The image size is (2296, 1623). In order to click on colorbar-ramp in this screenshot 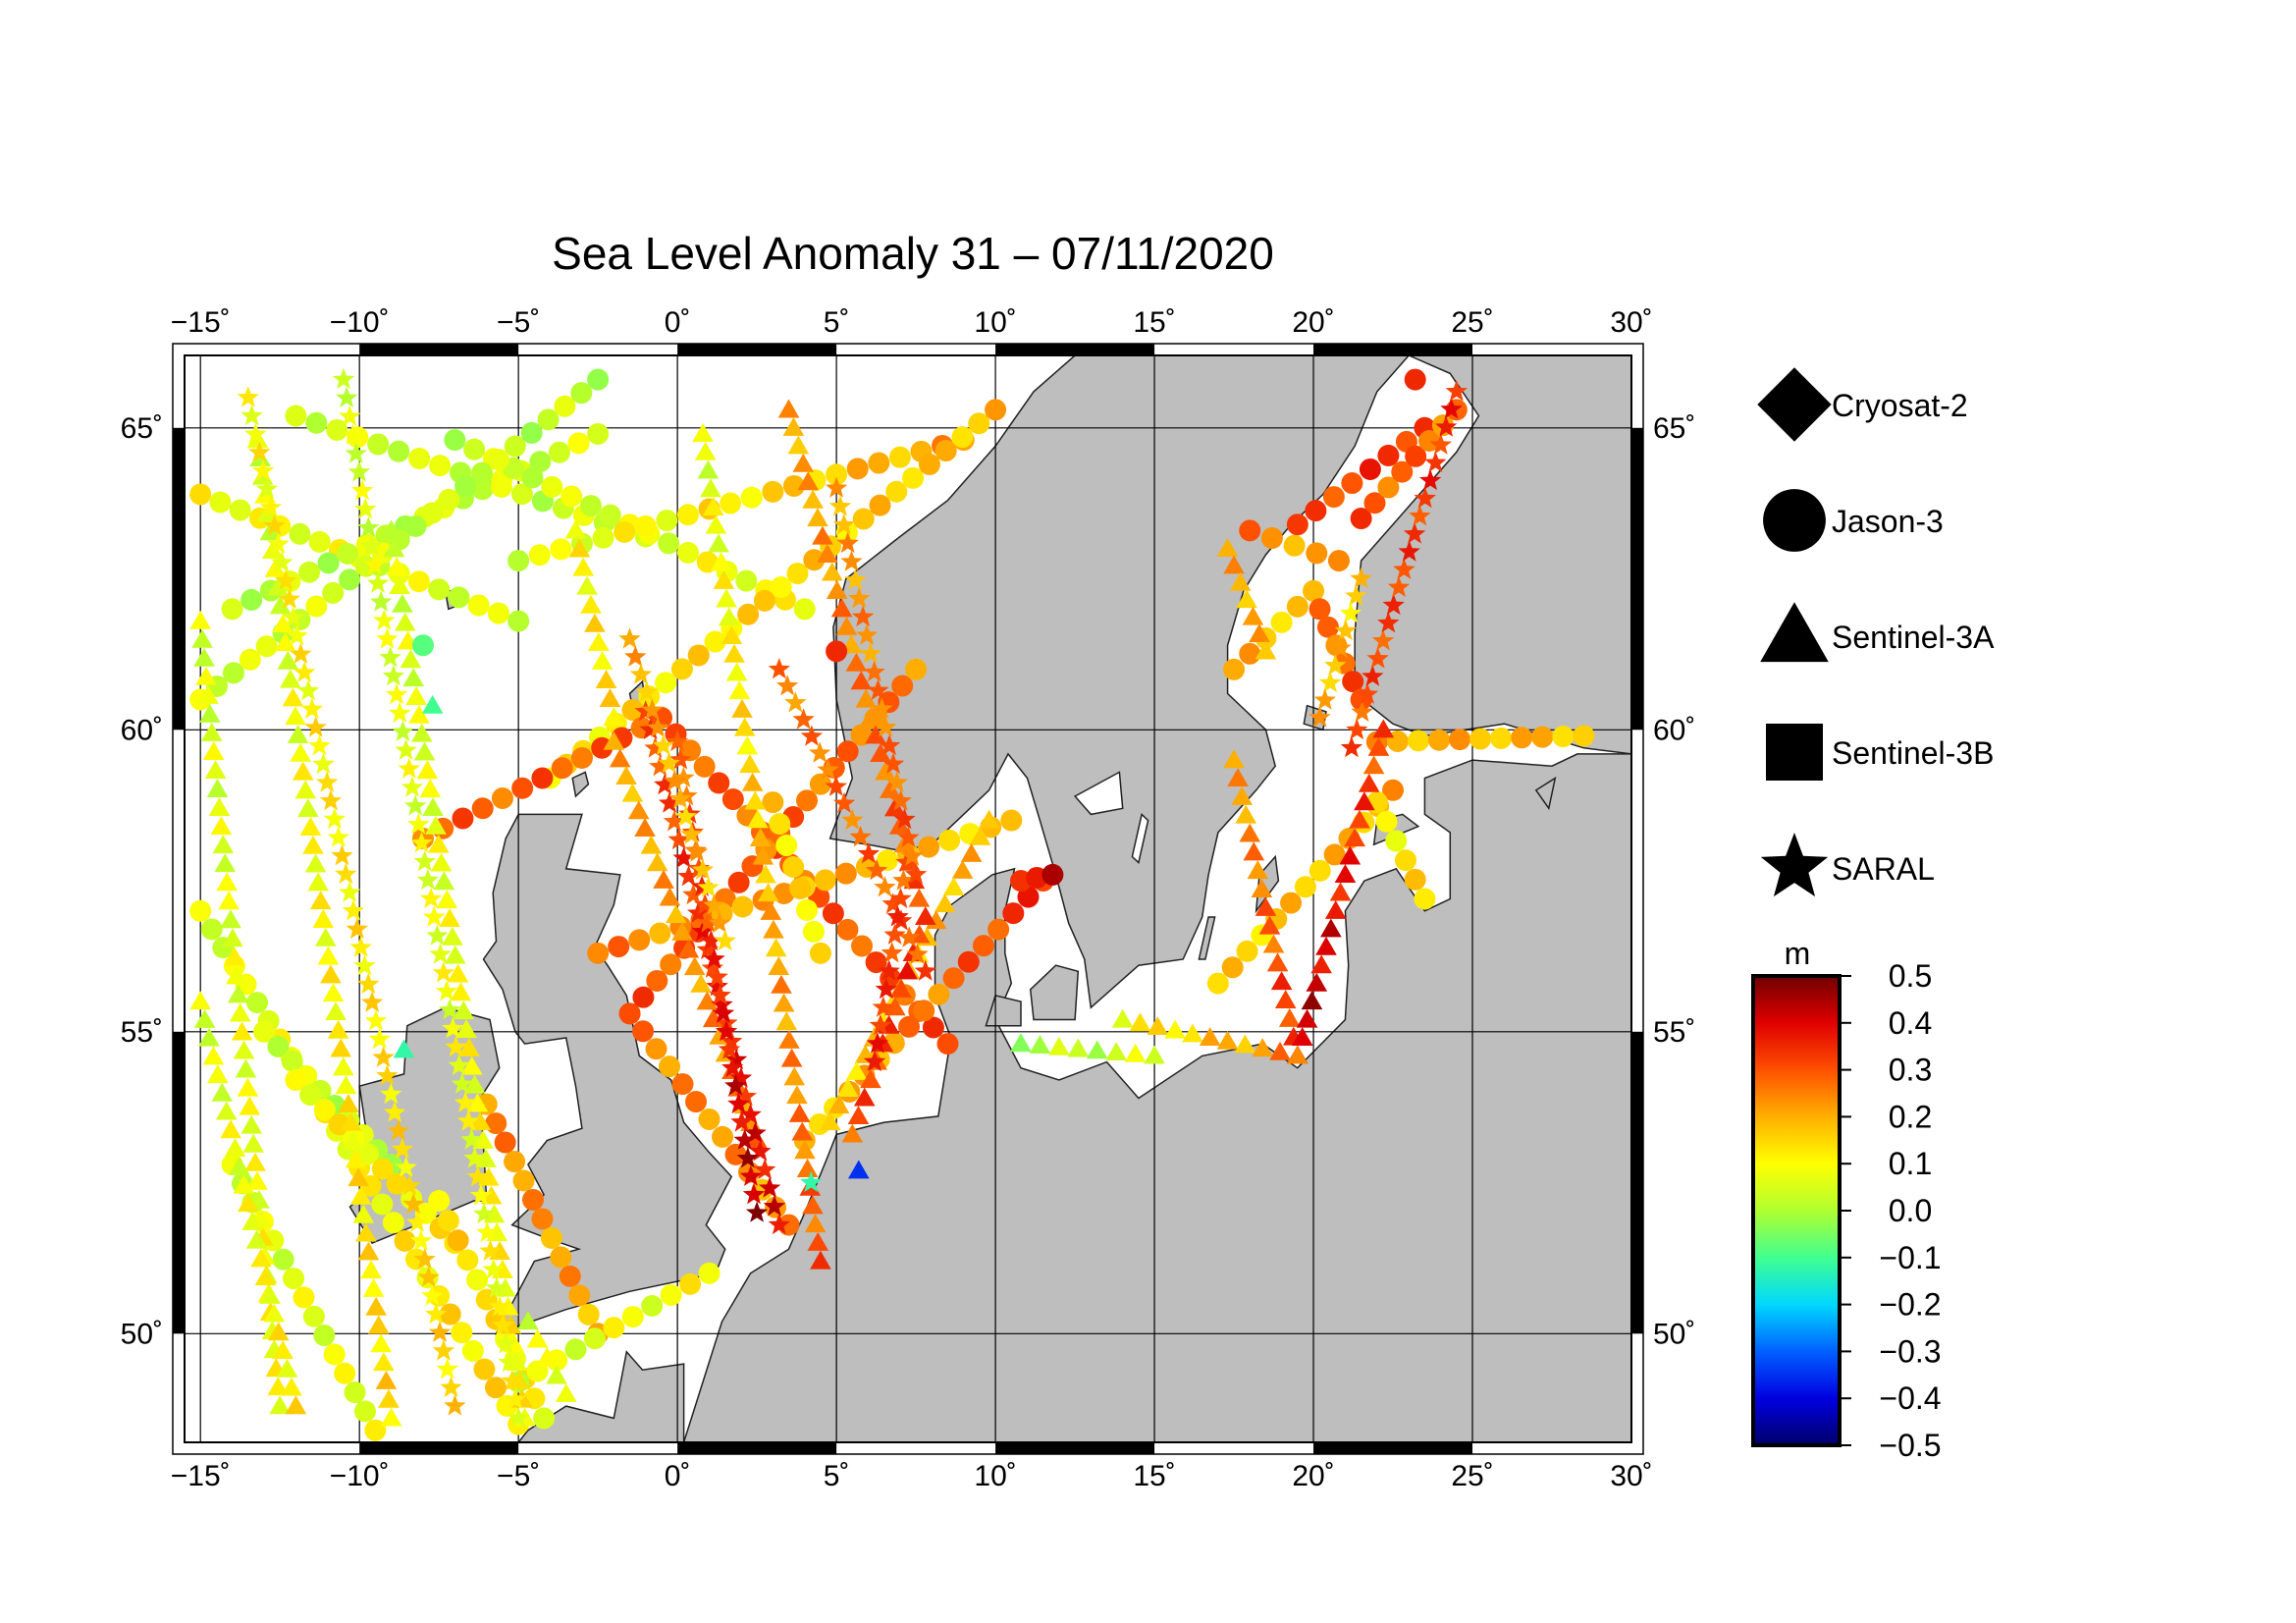, I will do `click(1797, 1210)`.